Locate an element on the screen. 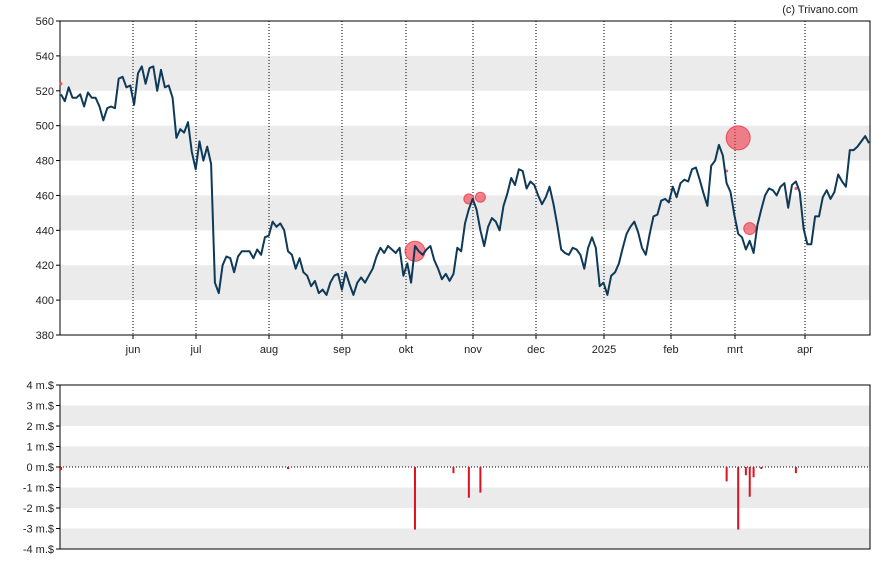  y-tick-label: -2 m.$ is located at coordinates (38, 509).